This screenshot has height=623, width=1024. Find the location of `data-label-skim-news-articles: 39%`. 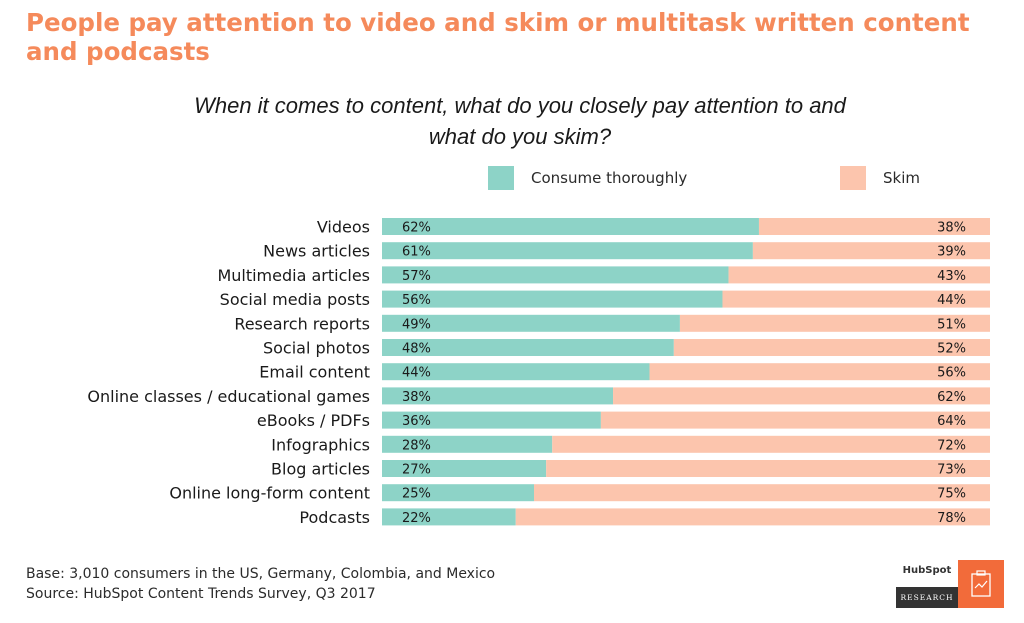

data-label-skim-news-articles: 39% is located at coordinates (951, 252).